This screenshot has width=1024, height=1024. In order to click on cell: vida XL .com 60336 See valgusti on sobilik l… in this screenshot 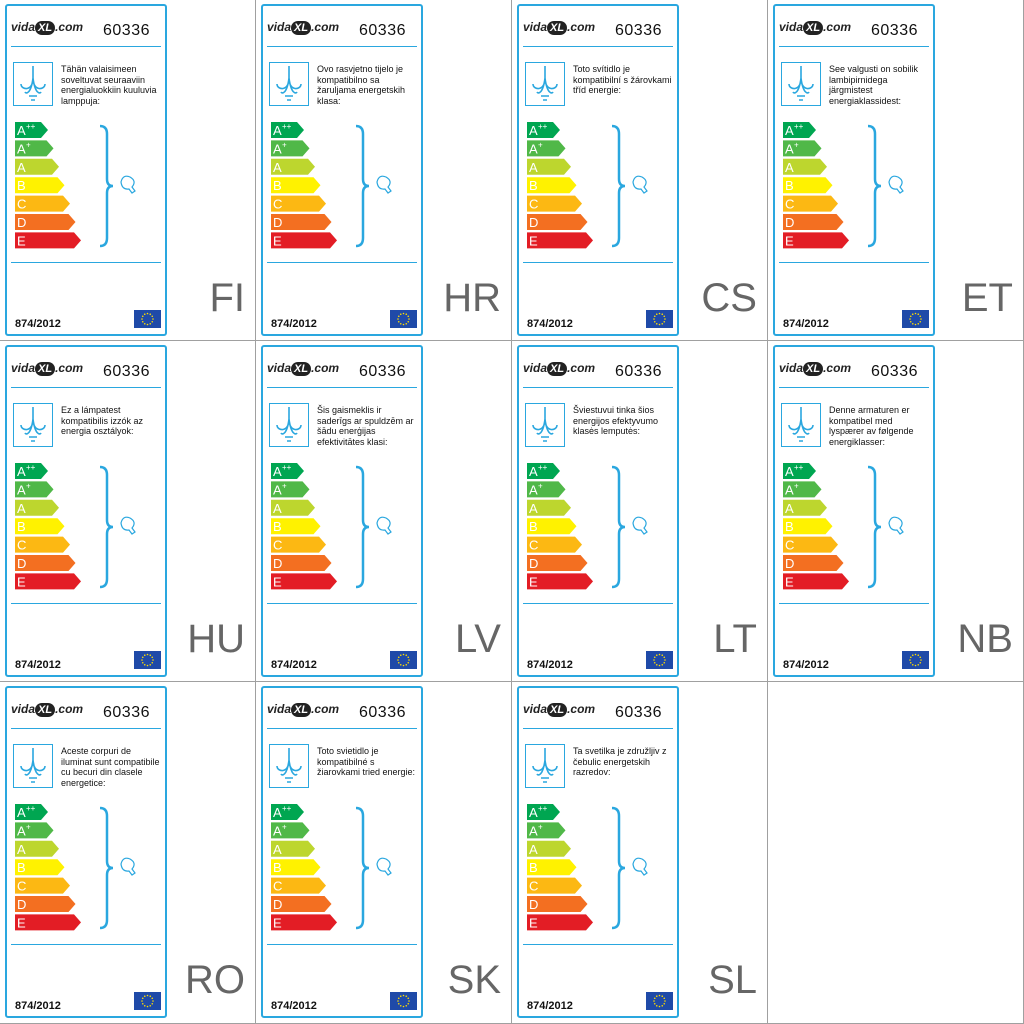, I will do `click(896, 170)`.